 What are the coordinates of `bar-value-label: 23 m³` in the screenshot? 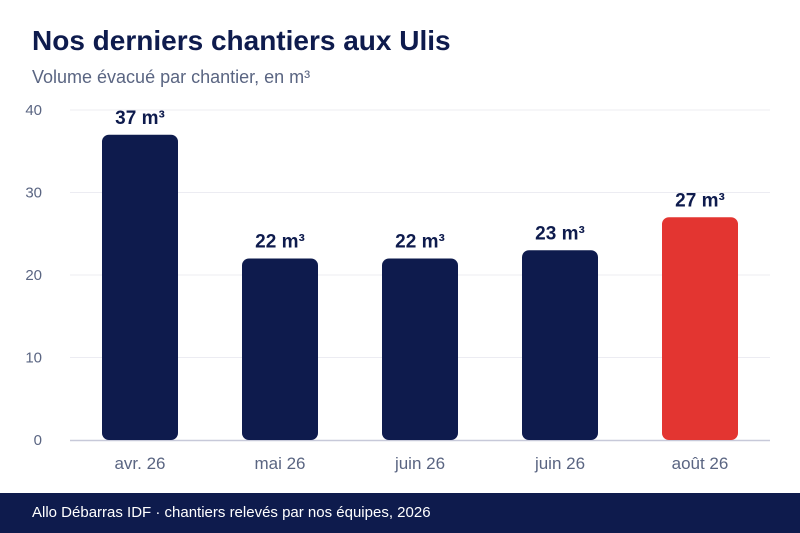 It's located at (560, 233).